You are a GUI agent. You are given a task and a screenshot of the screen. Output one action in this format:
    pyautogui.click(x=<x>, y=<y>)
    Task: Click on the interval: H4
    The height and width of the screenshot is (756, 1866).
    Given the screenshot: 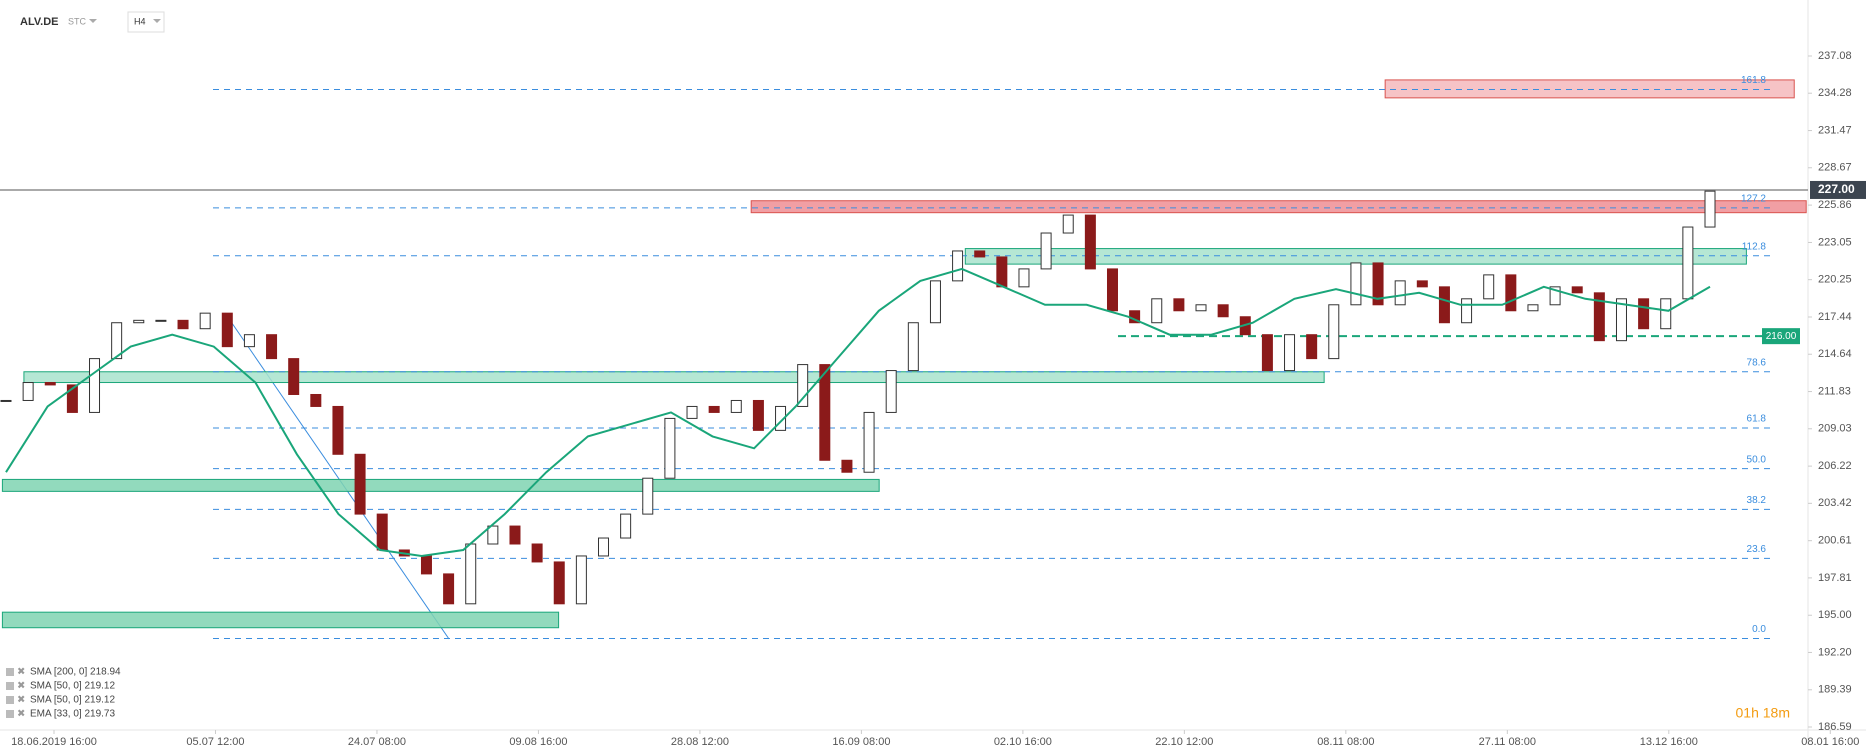 What is the action you would take?
    pyautogui.click(x=140, y=21)
    